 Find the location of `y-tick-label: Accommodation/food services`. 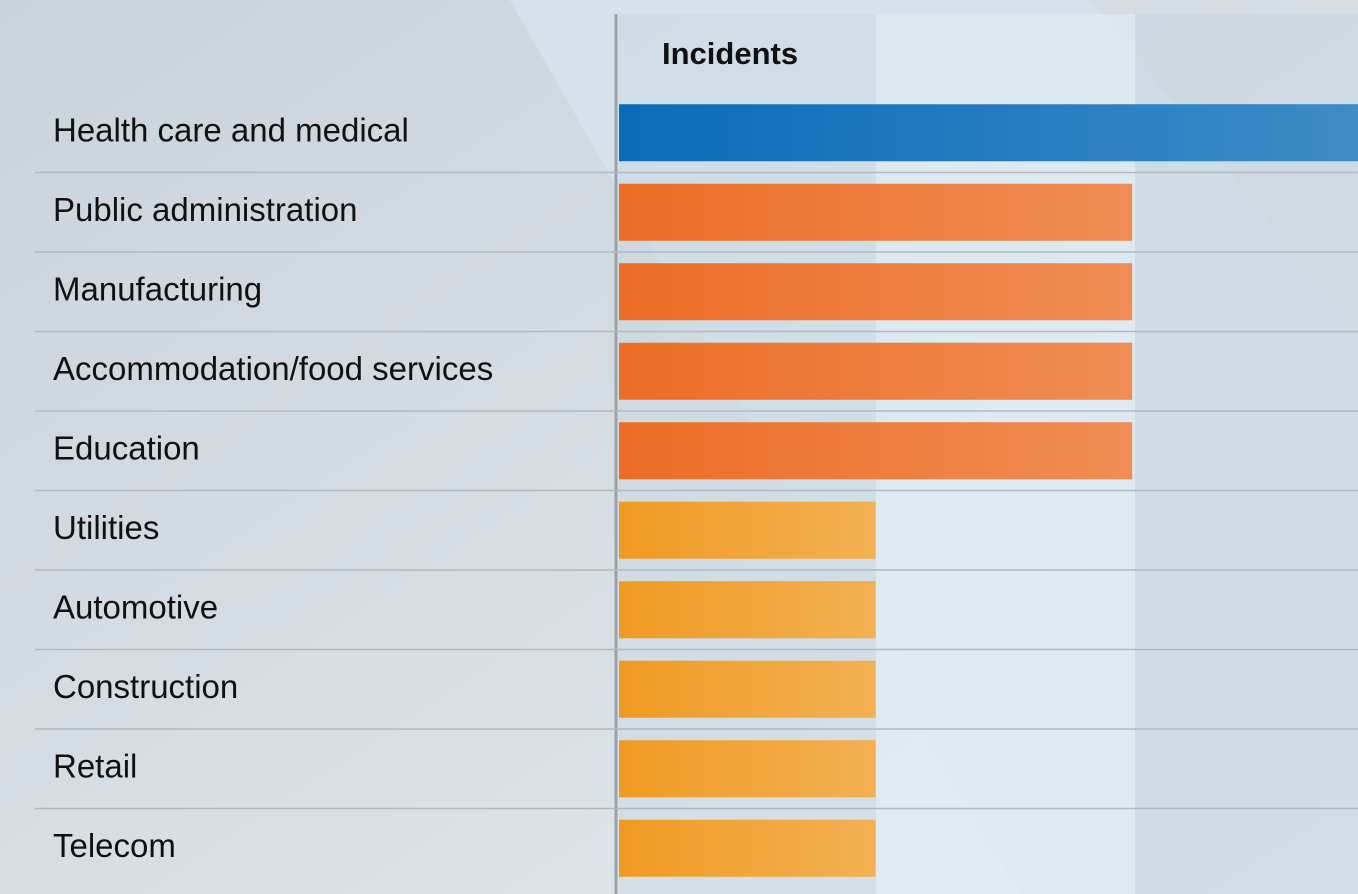

y-tick-label: Accommodation/food services is located at coordinates (273, 368).